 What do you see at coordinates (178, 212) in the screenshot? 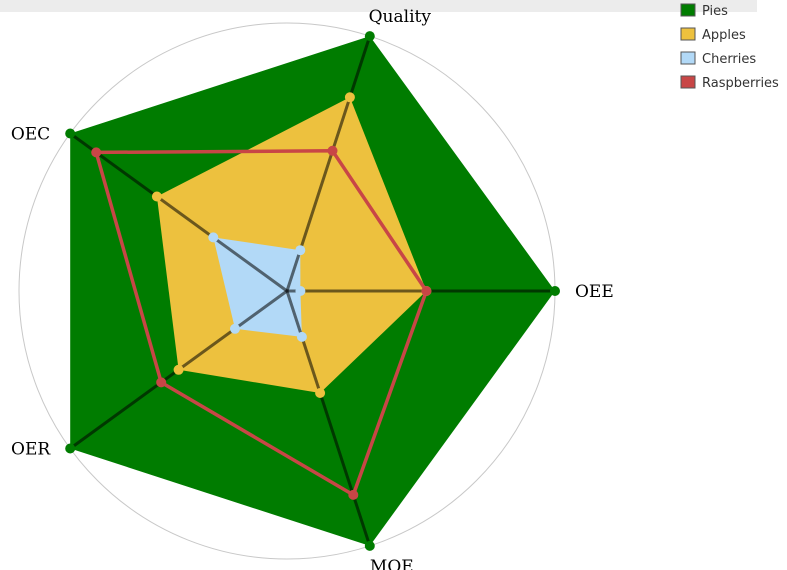
I see `axis-spoke-oec` at bounding box center [178, 212].